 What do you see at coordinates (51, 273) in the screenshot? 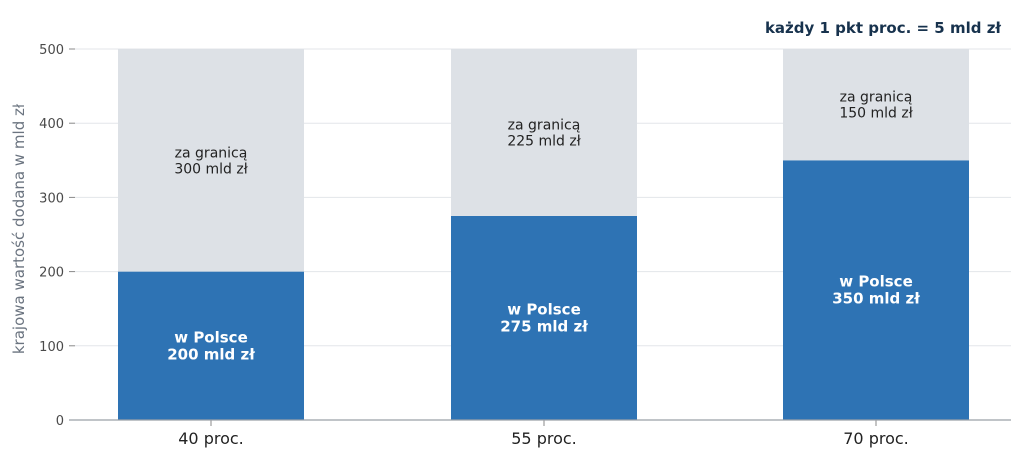
I see `y-tick-label: 200` at bounding box center [51, 273].